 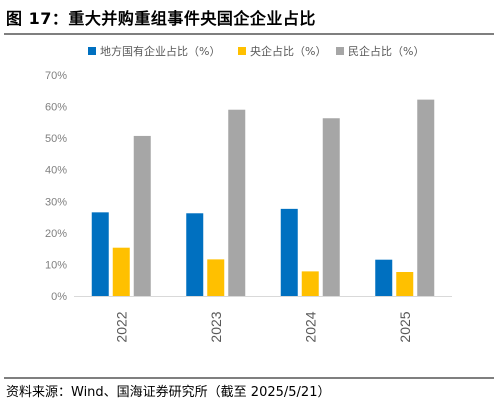 I want to click on y-axis: 0% 10% 20% 30% 40% 50% 60% 70%, so click(x=56, y=186).